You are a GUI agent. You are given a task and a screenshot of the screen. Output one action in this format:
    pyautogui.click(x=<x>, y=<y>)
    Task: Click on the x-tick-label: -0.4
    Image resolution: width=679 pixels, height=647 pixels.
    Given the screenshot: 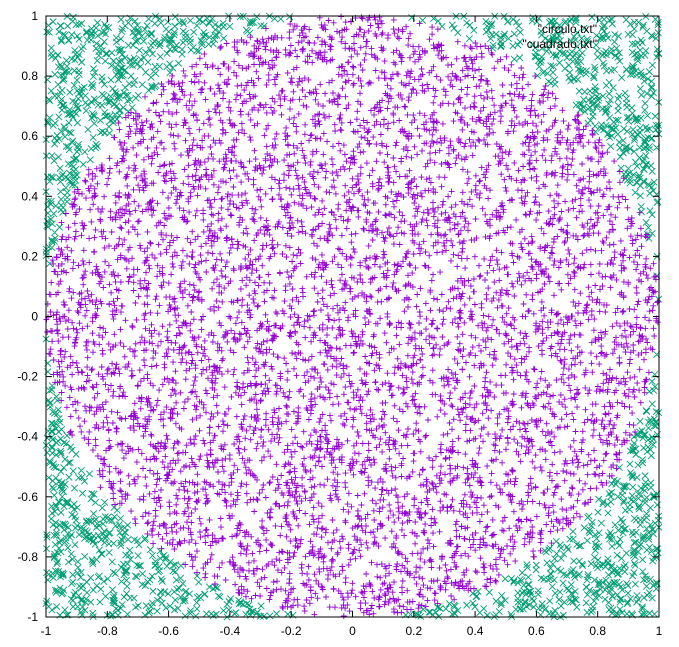 What is the action you would take?
    pyautogui.click(x=230, y=631)
    